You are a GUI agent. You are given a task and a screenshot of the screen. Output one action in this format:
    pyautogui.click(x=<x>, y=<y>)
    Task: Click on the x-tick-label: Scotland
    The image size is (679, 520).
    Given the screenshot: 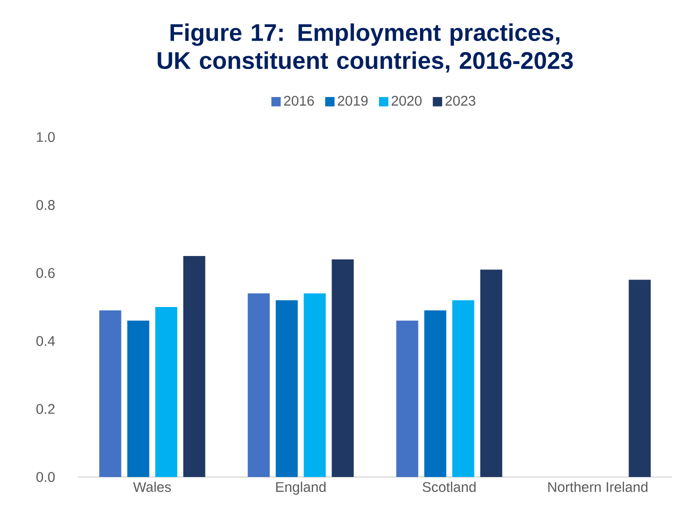 What is the action you would take?
    pyautogui.click(x=449, y=487)
    